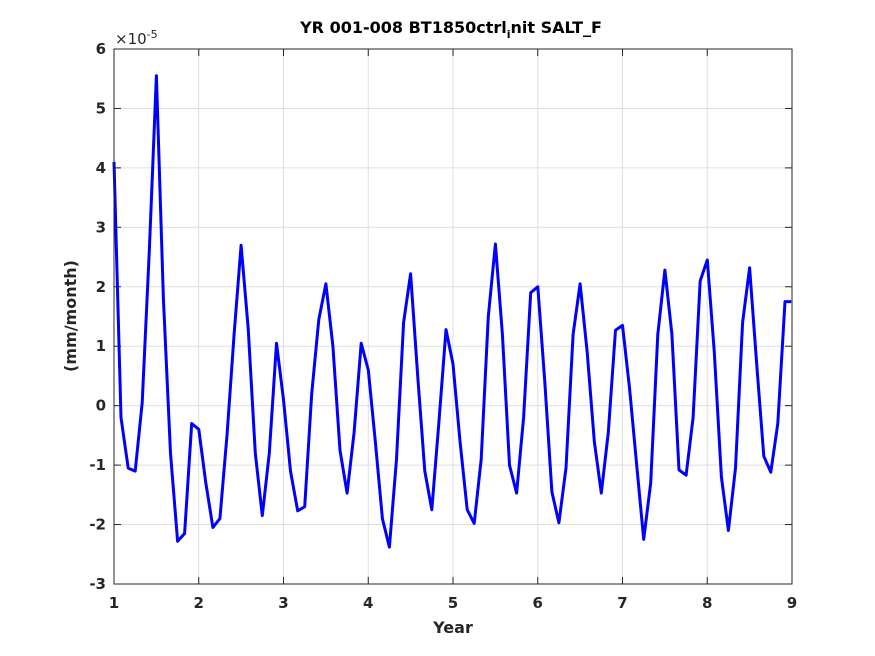 This screenshot has width=875, height=656. Describe the element at coordinates (452, 627) in the screenshot. I see `x-axis-label: Year` at that location.